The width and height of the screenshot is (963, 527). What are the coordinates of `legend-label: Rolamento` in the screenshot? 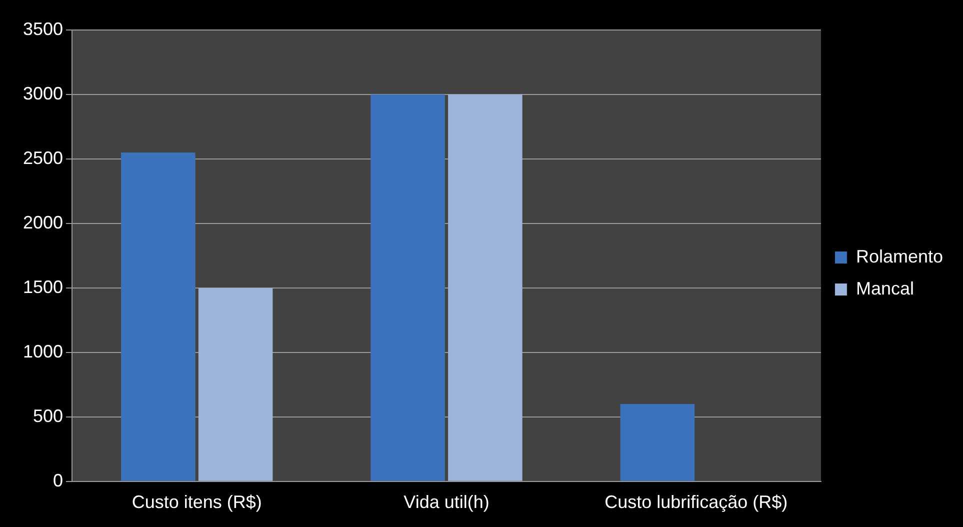 It's located at (899, 256).